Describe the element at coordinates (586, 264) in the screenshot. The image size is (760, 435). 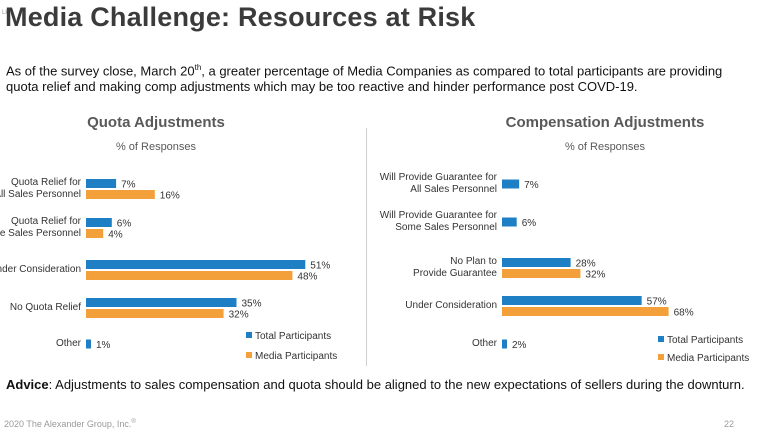
I see `comp-bar-value-label: 28%` at that location.